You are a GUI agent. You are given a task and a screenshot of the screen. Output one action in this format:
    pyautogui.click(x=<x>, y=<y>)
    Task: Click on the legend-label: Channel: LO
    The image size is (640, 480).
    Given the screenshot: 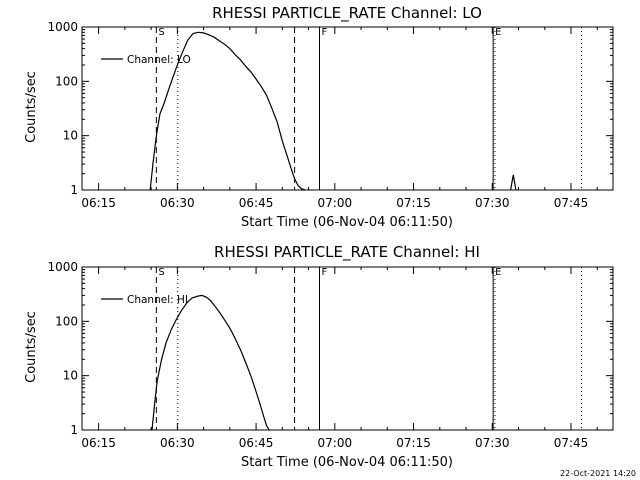 What is the action you would take?
    pyautogui.click(x=159, y=60)
    